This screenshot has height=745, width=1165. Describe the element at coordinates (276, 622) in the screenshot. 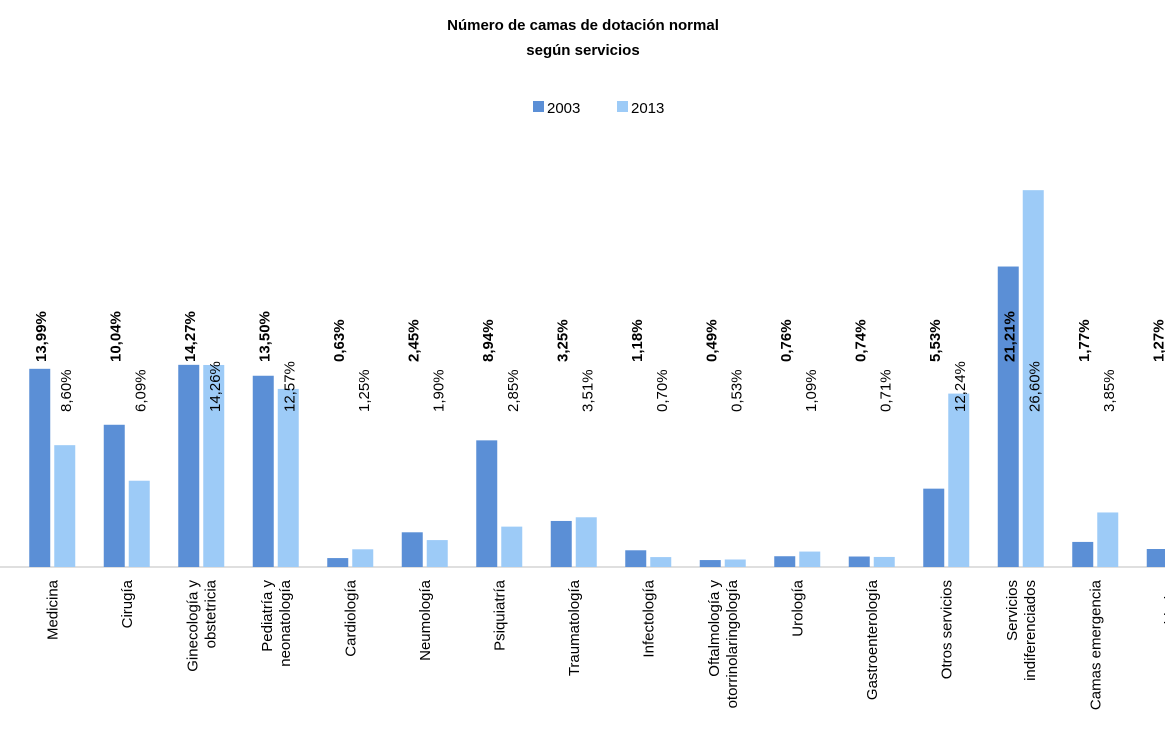

I see `x-tick-label: Pediatría yneonatología` at that location.